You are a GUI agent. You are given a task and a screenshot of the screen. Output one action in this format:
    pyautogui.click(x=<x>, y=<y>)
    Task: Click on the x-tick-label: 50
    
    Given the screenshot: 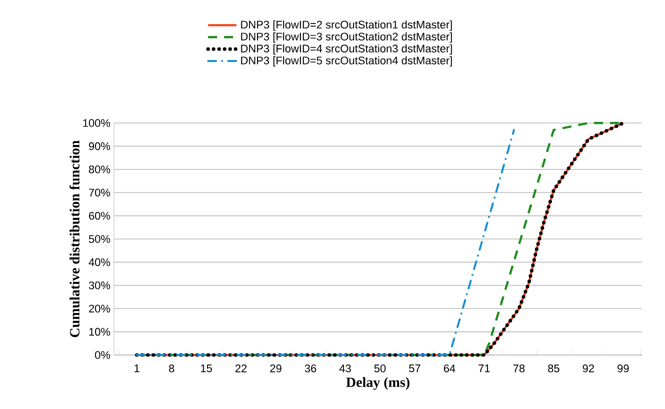 What is the action you would take?
    pyautogui.click(x=380, y=368)
    